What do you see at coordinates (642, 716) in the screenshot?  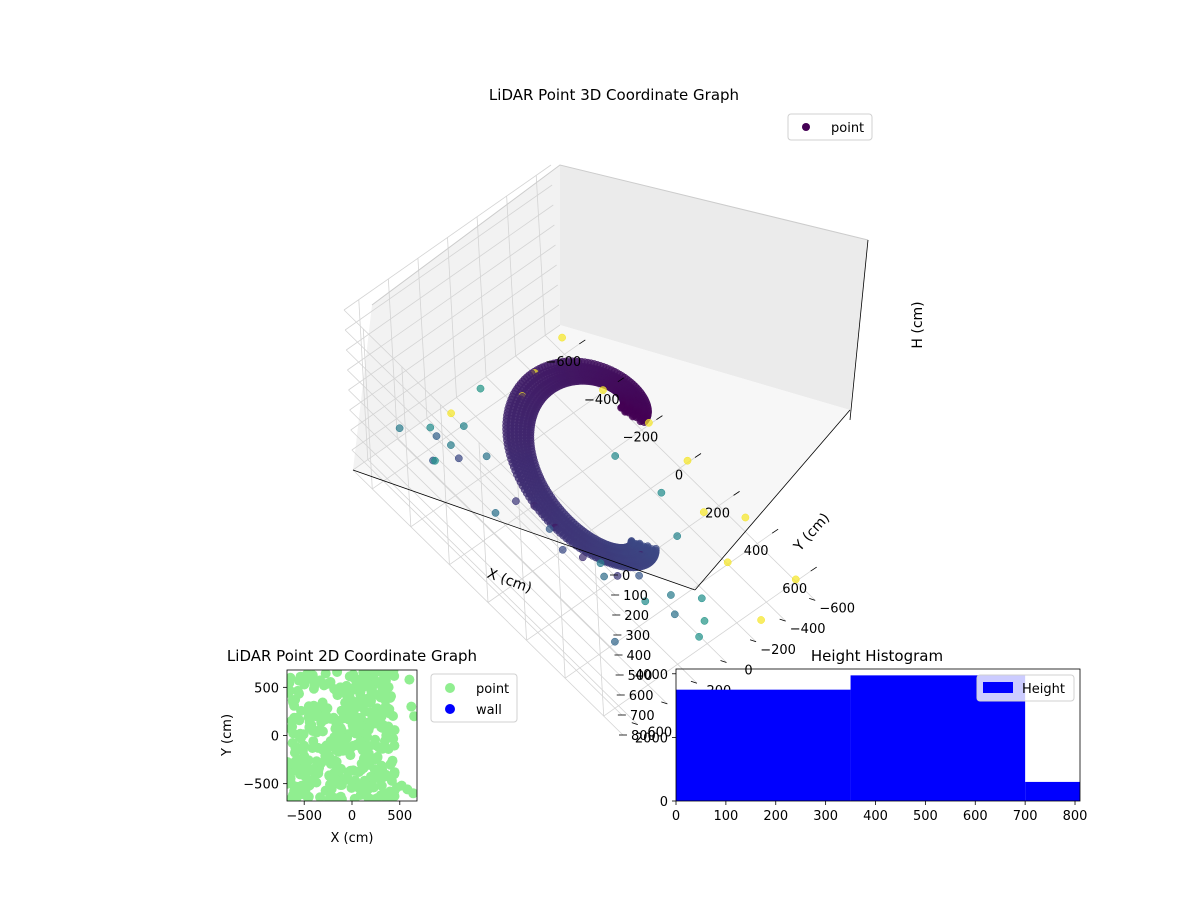 I see `z-tick-label-3d: 700` at bounding box center [642, 716].